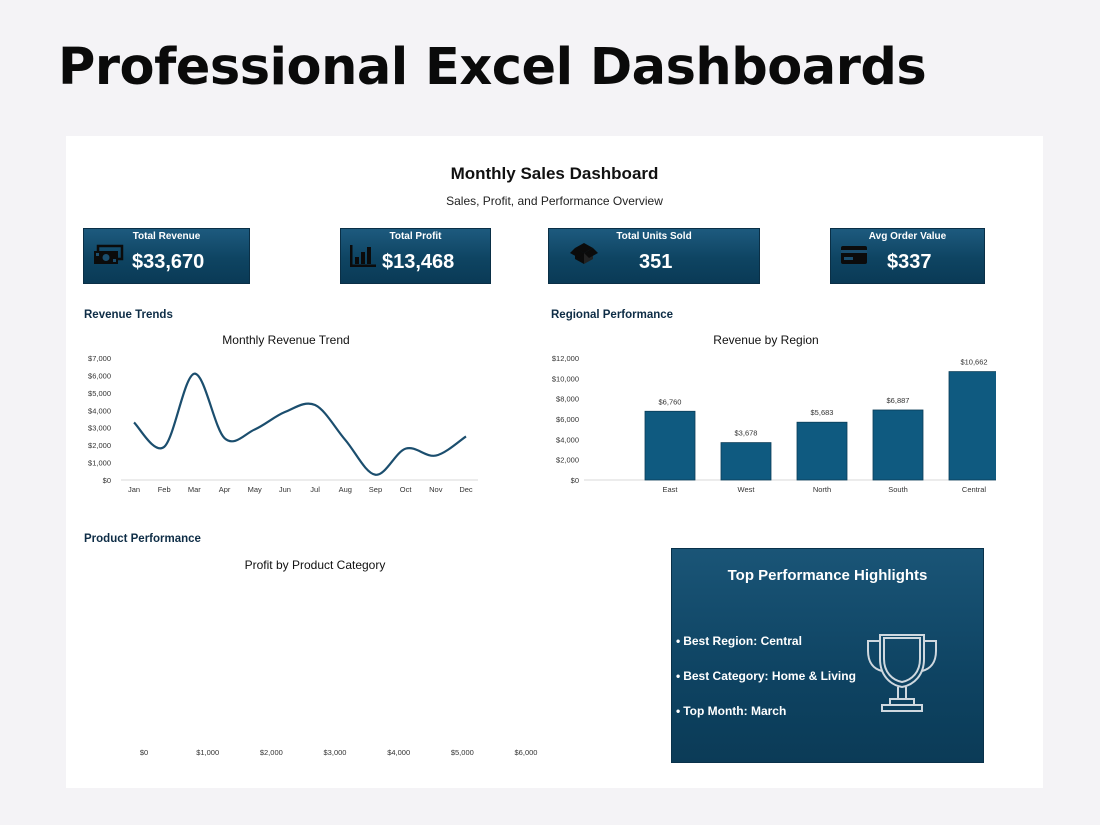 The image size is (1100, 825). I want to click on highlight-best-region: • Best Region: Central, so click(739, 641).